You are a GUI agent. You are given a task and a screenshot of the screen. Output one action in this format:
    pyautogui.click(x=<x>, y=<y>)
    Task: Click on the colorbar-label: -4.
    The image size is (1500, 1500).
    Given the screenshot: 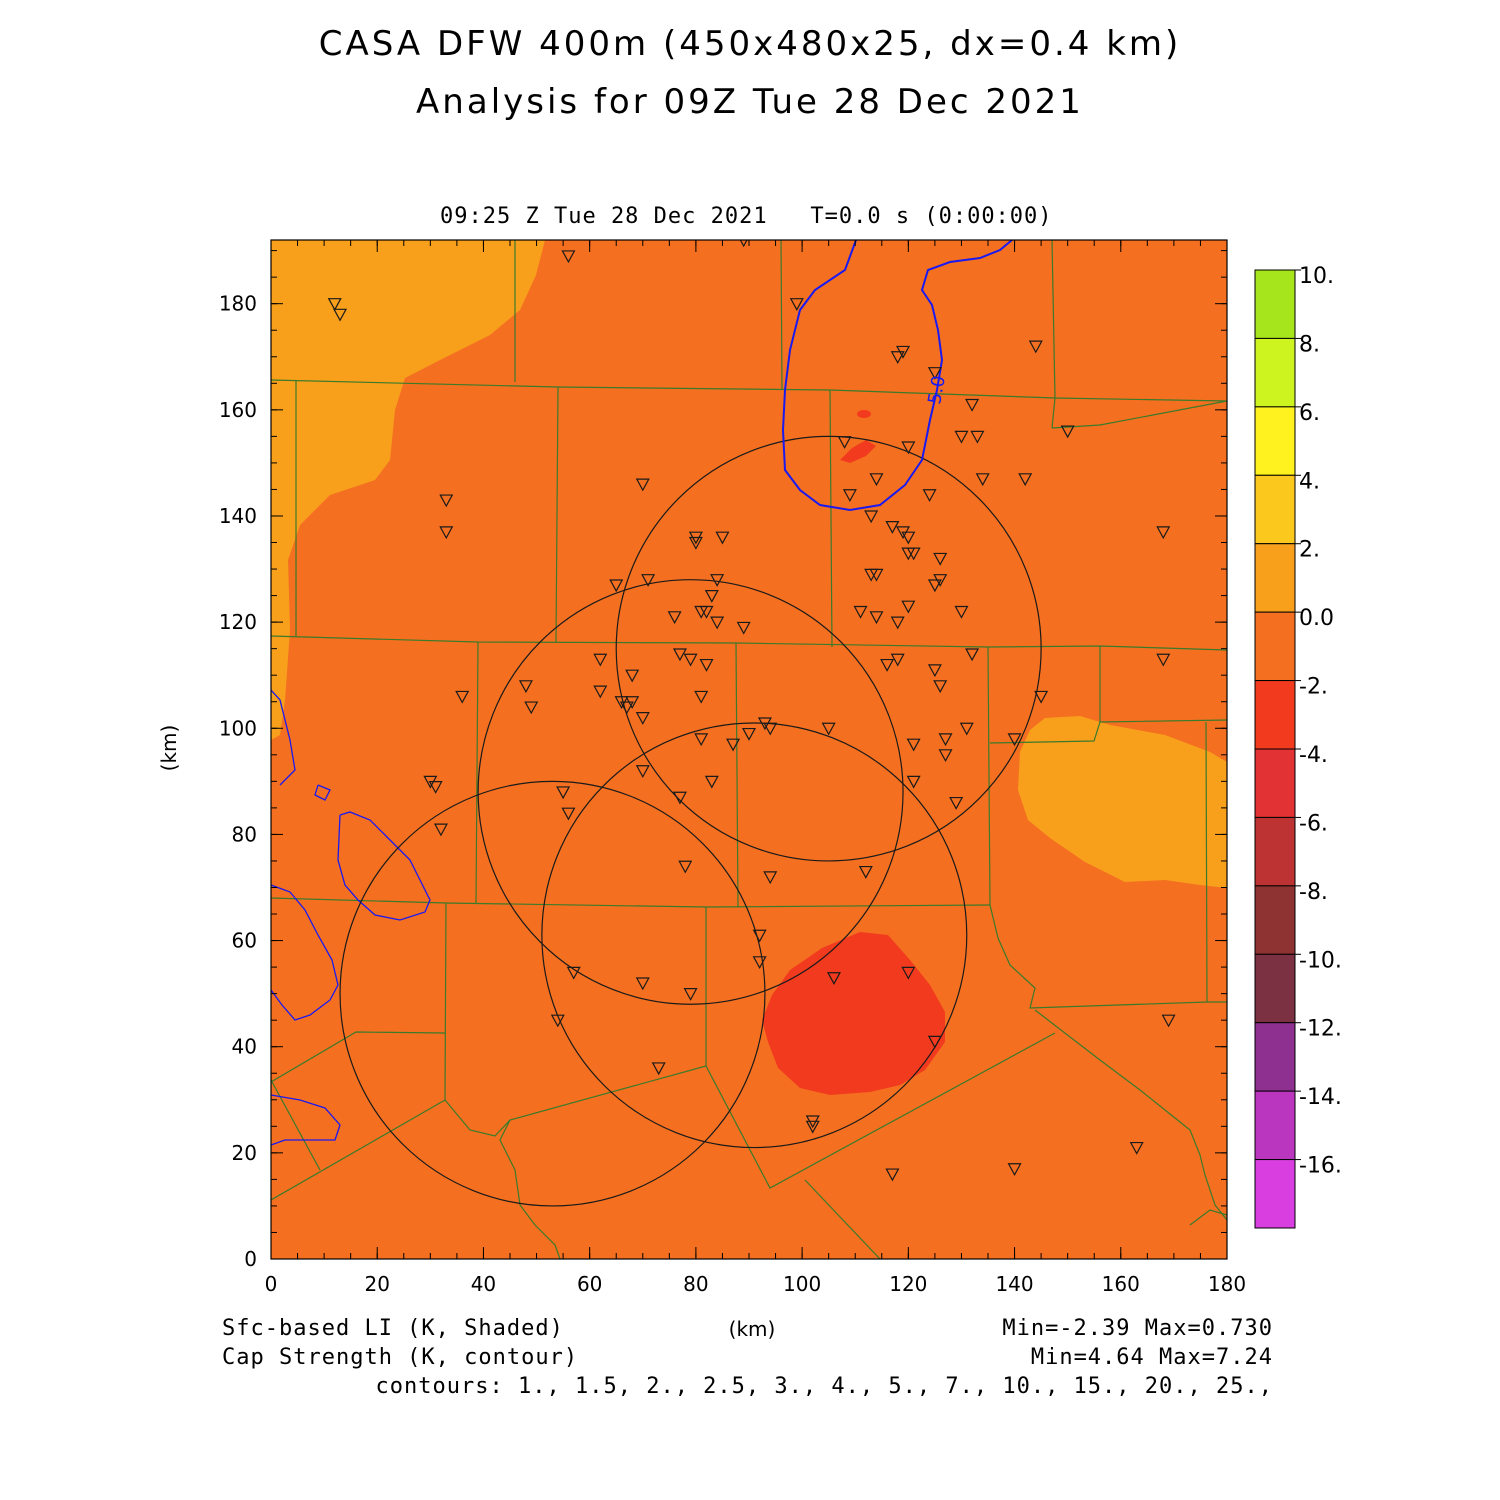 What is the action you would take?
    pyautogui.click(x=1313, y=755)
    